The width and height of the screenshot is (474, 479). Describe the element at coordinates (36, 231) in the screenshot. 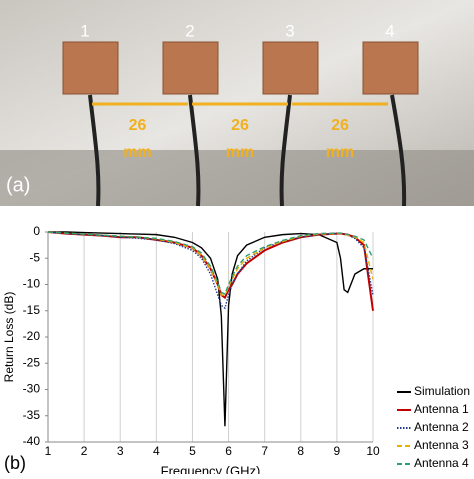

I see `y-tick-label: 0` at that location.